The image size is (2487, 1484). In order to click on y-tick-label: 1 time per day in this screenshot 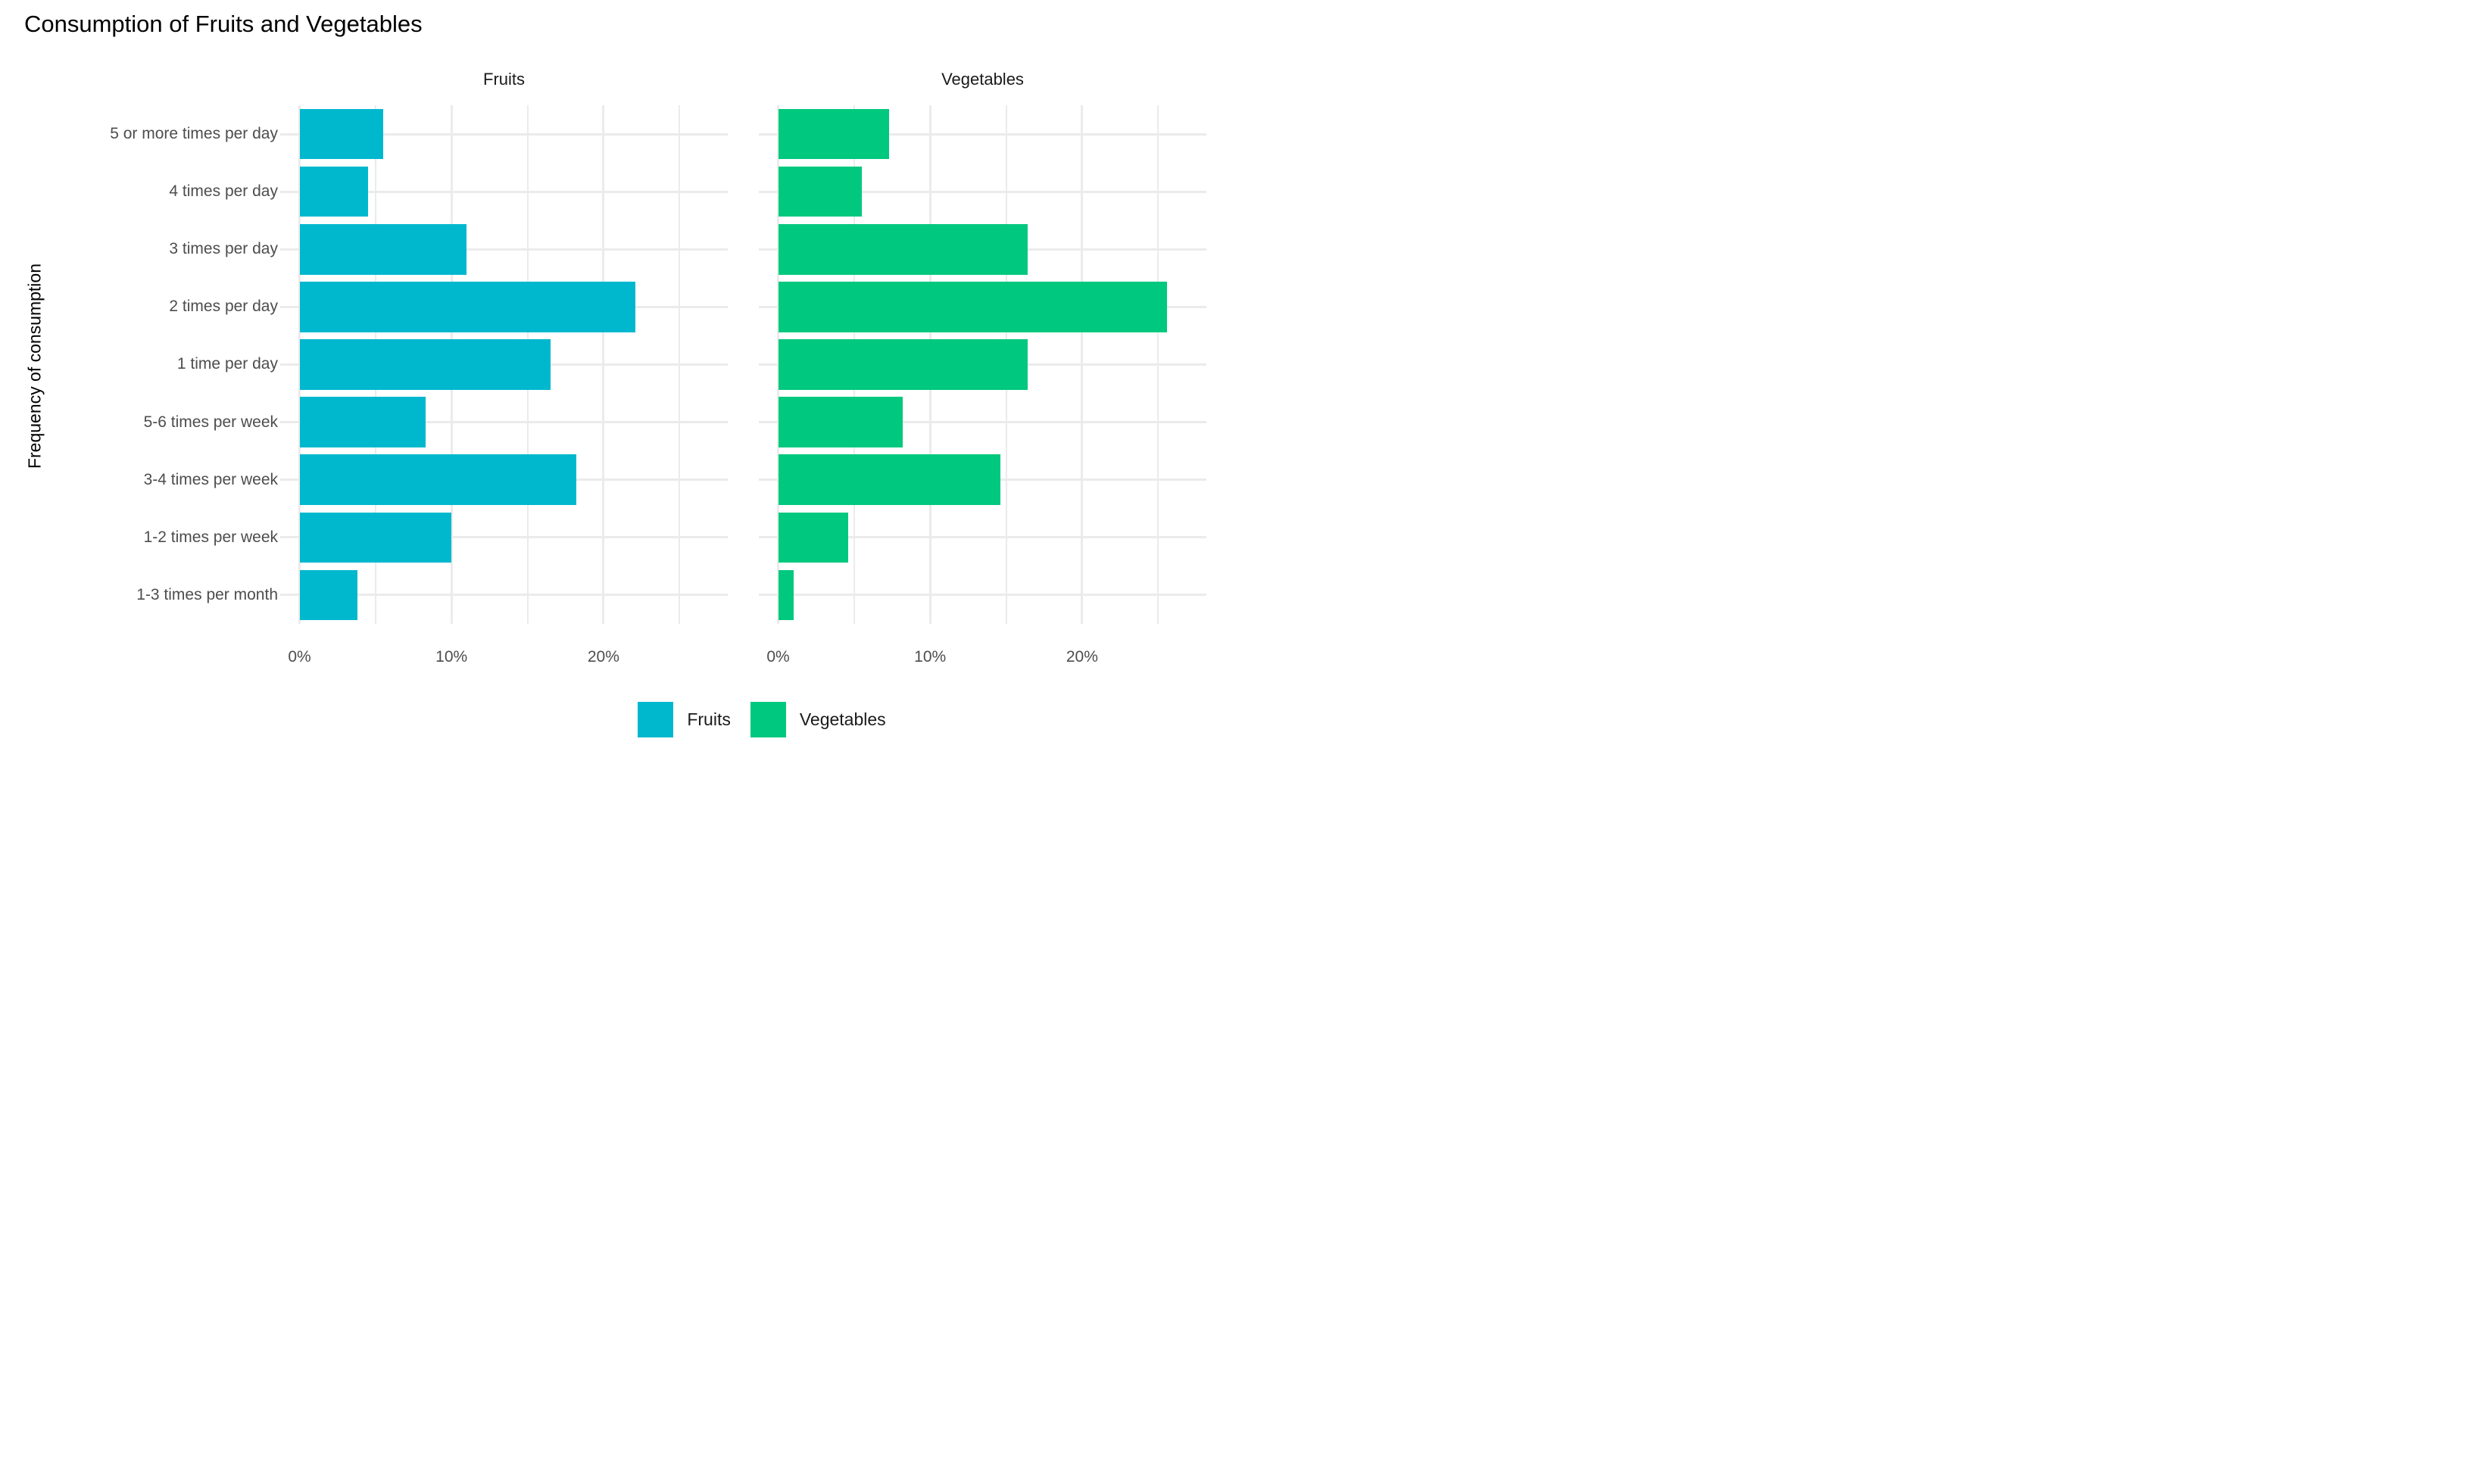, I will do `click(227, 364)`.